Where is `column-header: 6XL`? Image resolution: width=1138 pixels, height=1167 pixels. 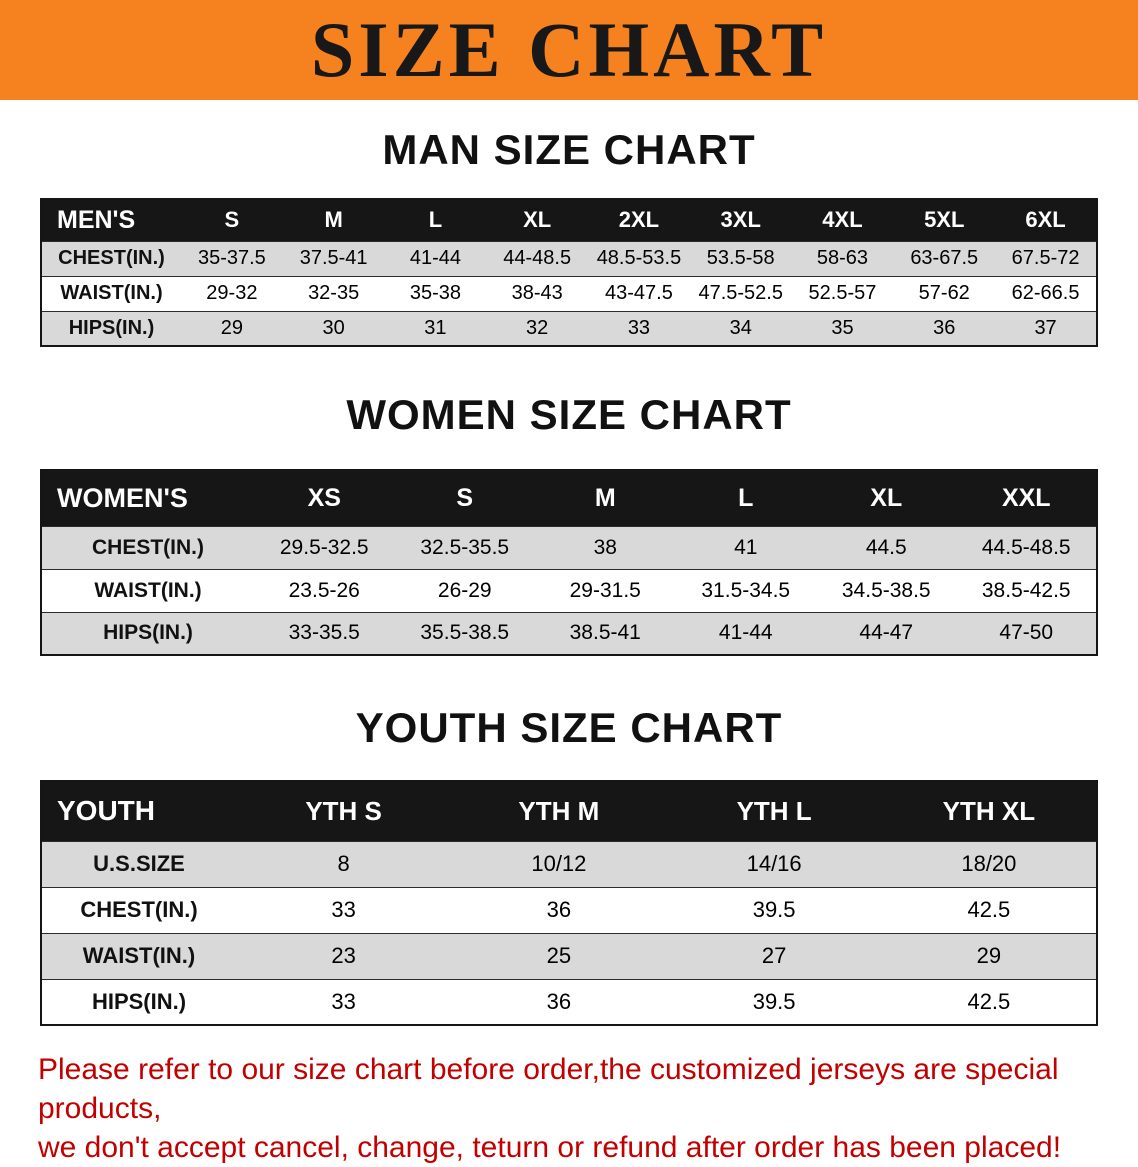 column-header: 6XL is located at coordinates (1046, 220).